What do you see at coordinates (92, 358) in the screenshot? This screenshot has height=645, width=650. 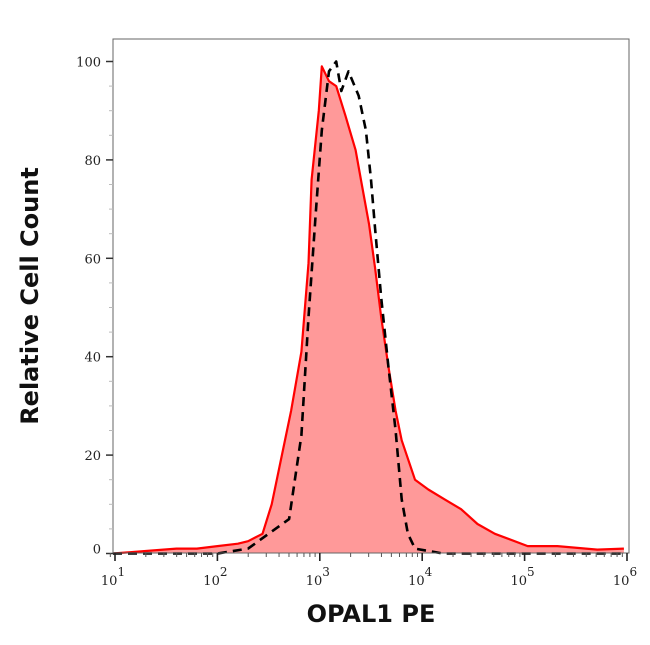 I see `y-tick-label: 40` at bounding box center [92, 358].